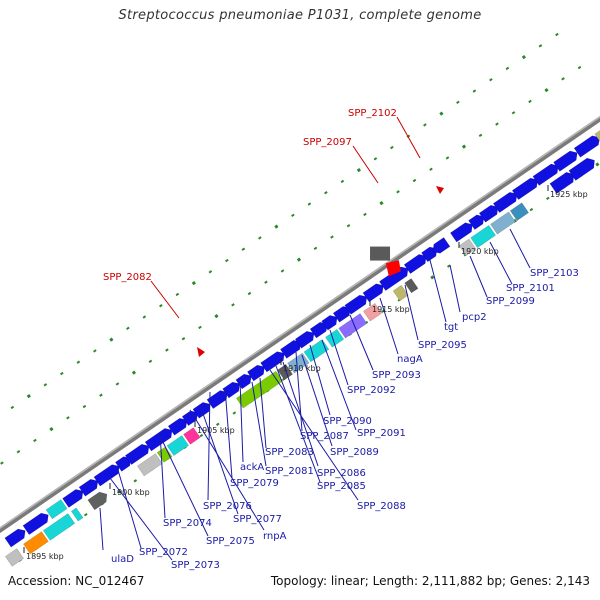 The image size is (600, 600). I want to click on accession-text: Accession: NC_012467, so click(76, 581).